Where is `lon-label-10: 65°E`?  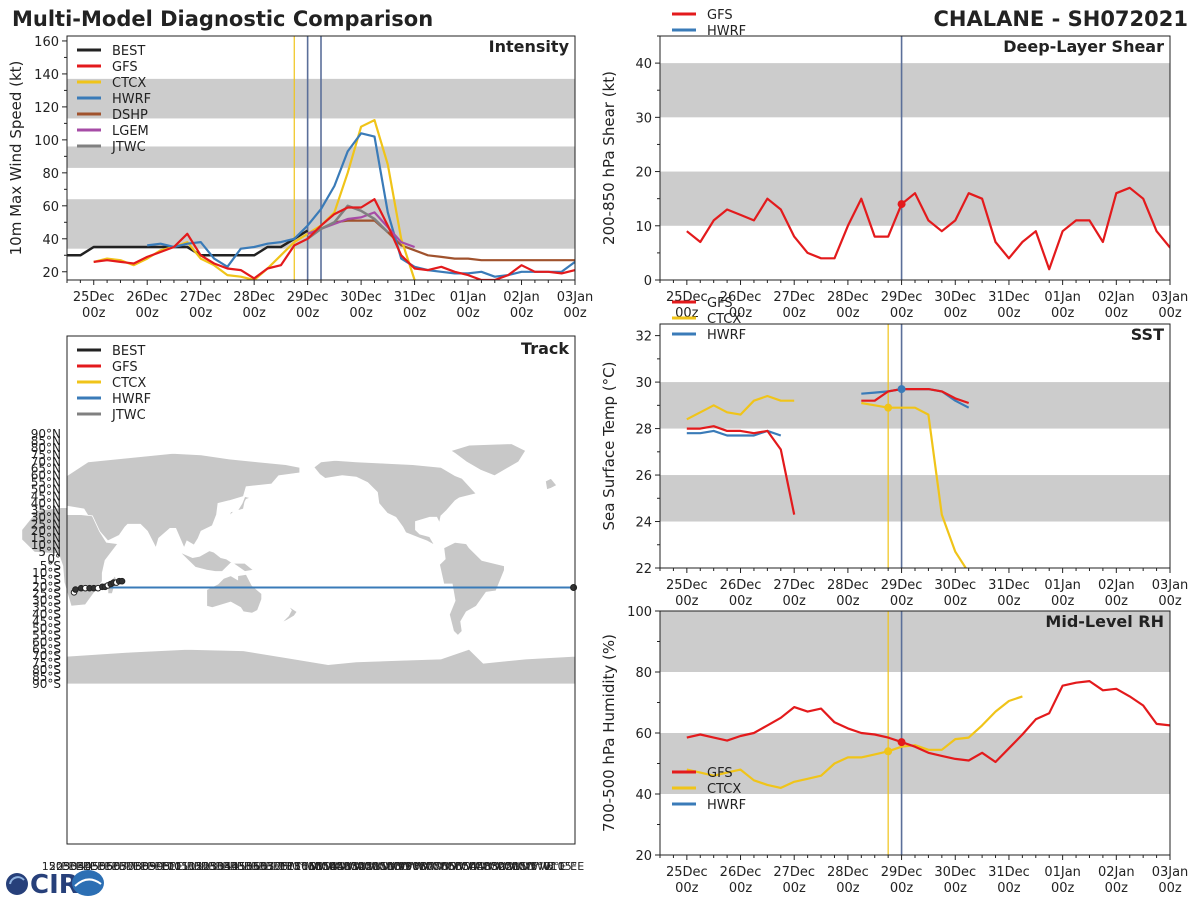 lon-label-10: 65°E is located at coordinates (126, 866).